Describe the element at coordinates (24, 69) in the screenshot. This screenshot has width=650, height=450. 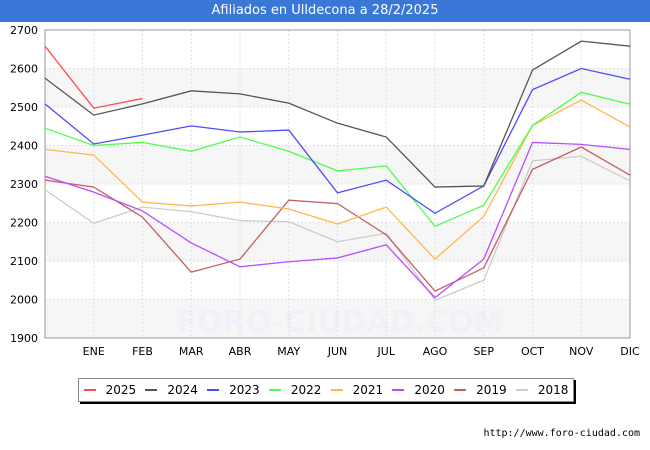
I see `y-tick-label: 2600` at that location.